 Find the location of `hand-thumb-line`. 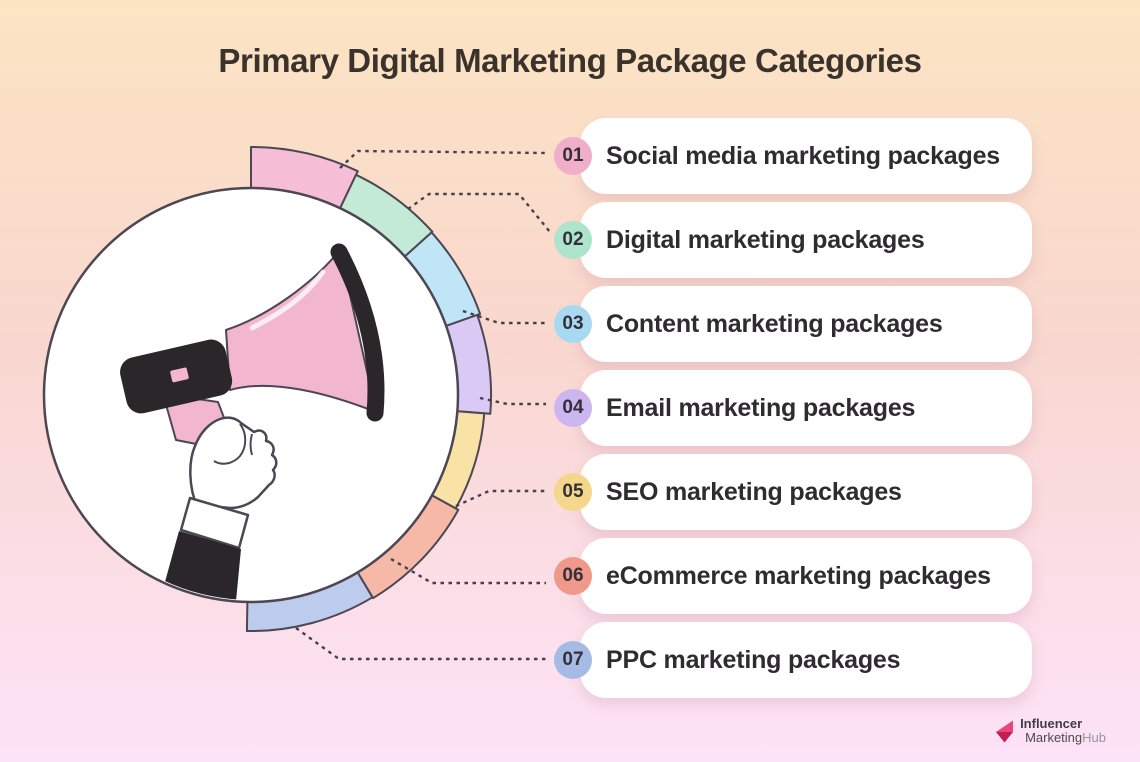

hand-thumb-line is located at coordinates (230, 444).